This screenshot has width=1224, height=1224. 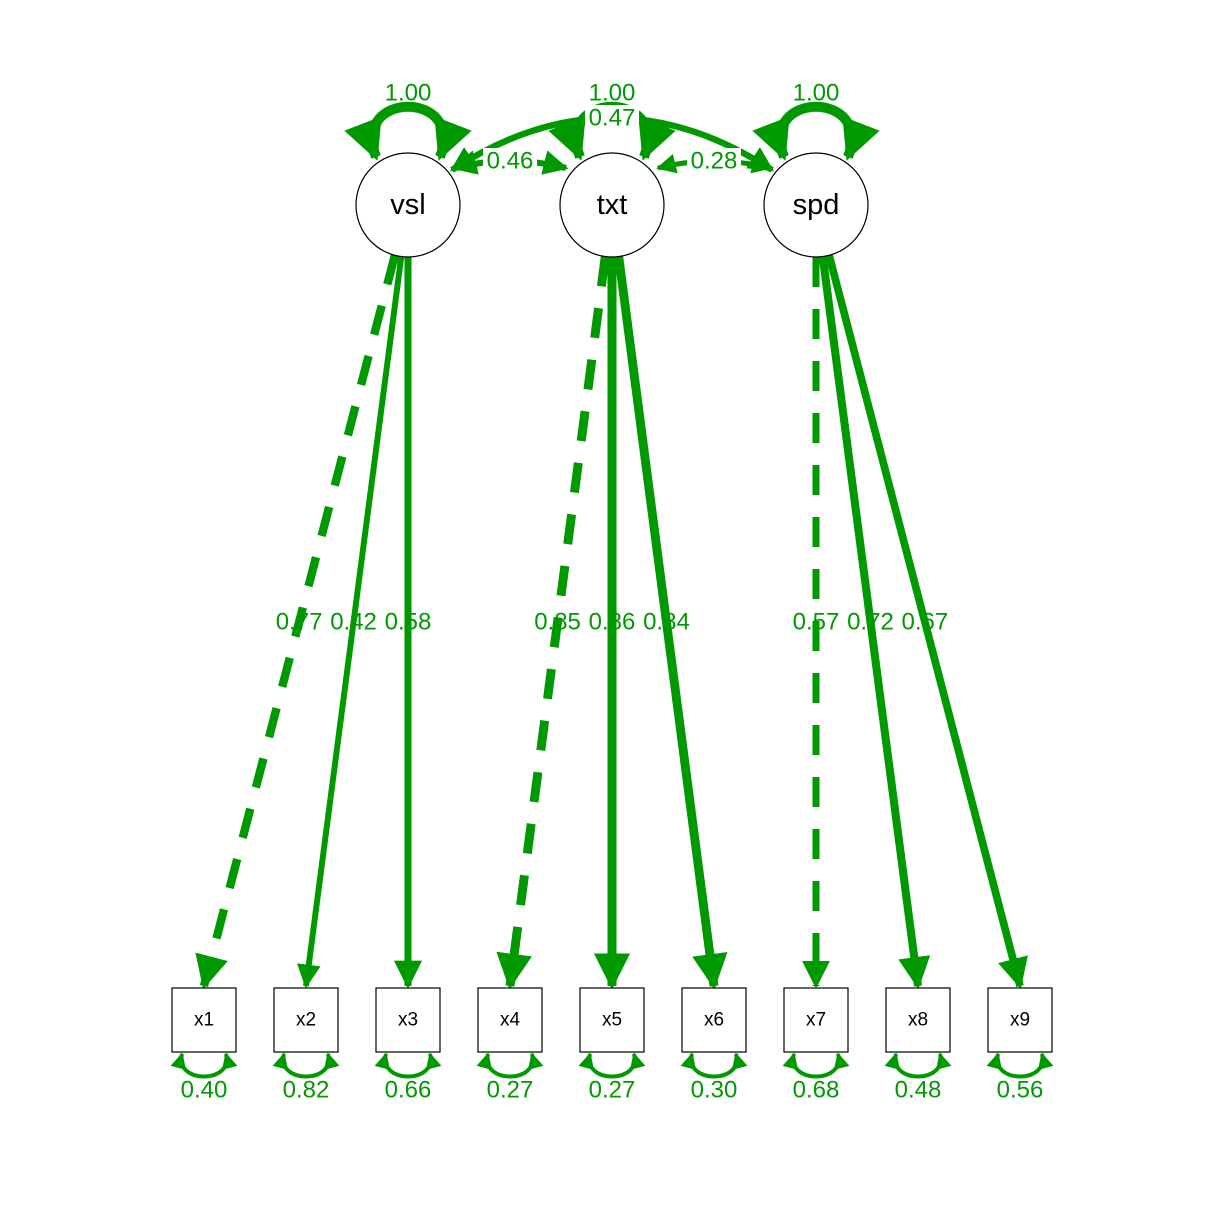 I want to click on manifest-box-x3, so click(x=408, y=1020).